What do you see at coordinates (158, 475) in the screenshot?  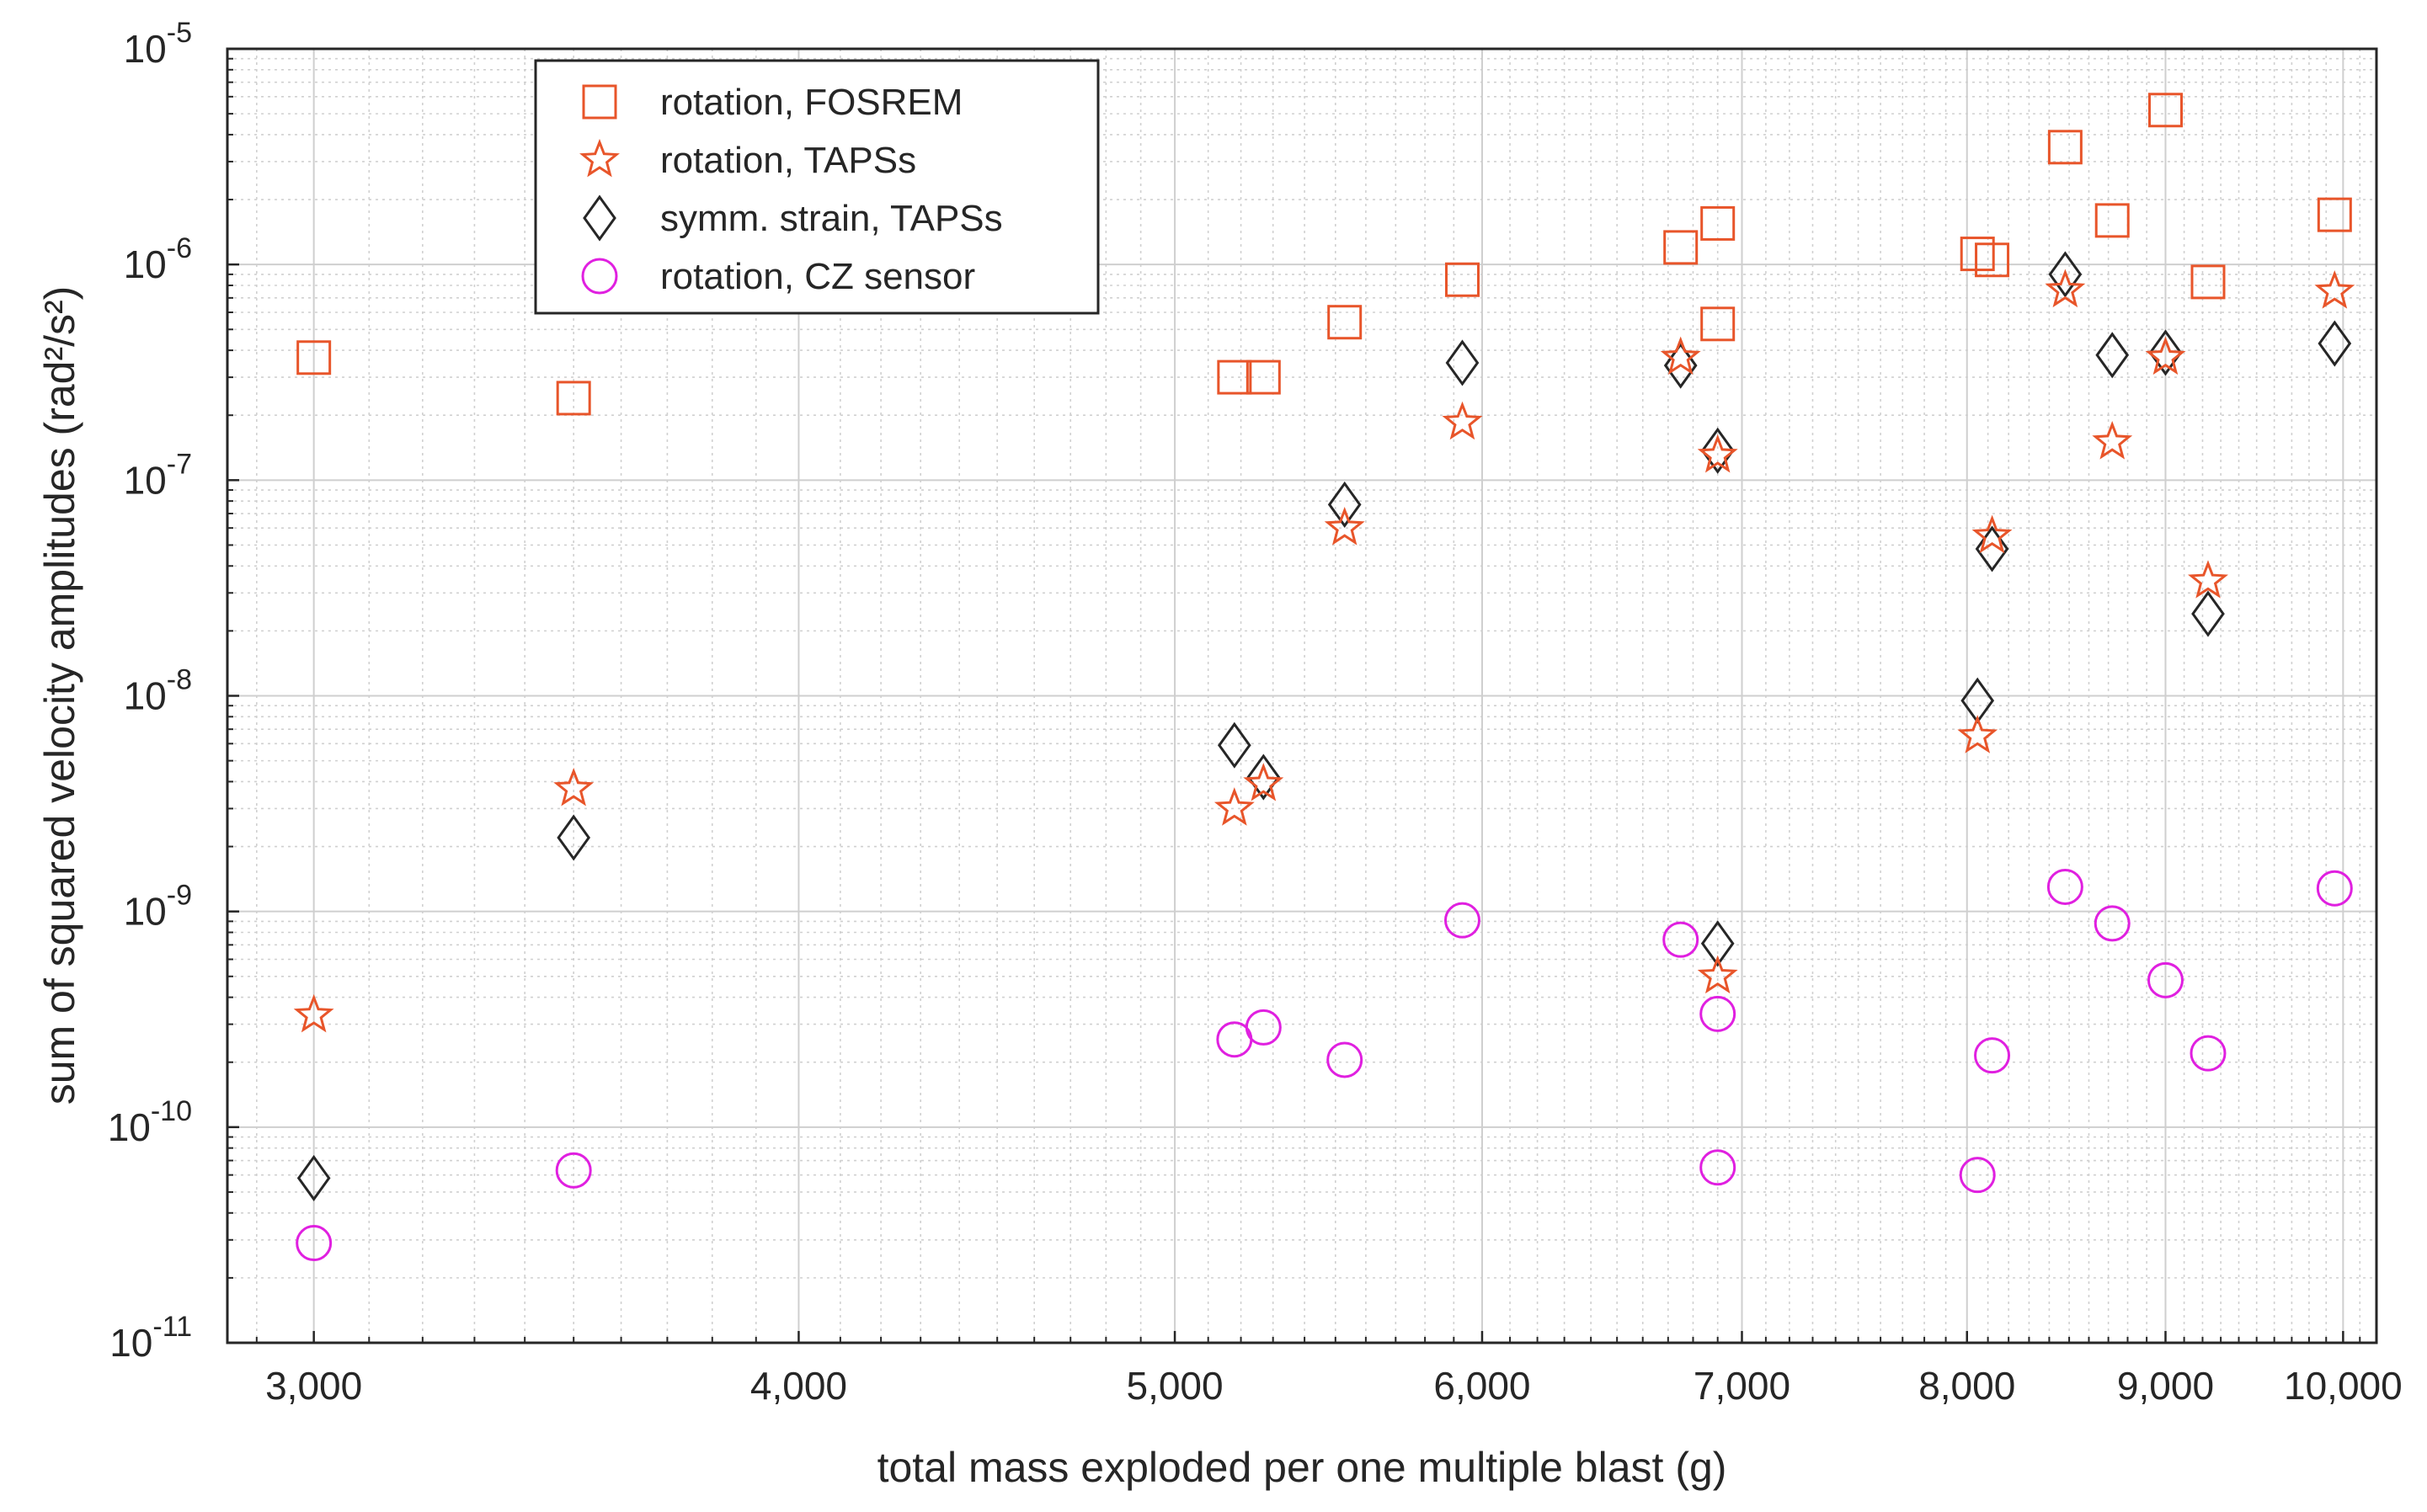 I see `y-tick-label: 10⁻⁷` at bounding box center [158, 475].